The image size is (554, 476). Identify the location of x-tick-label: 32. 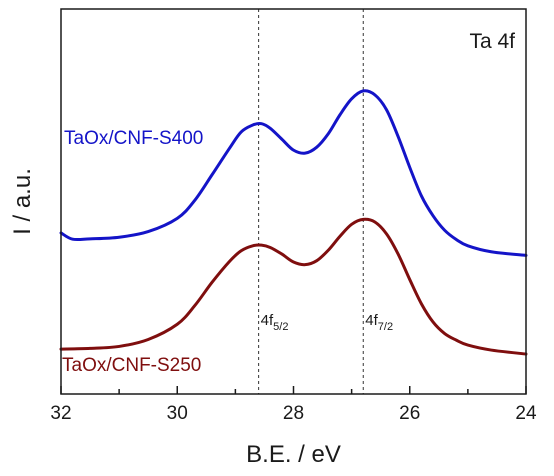
(60, 413).